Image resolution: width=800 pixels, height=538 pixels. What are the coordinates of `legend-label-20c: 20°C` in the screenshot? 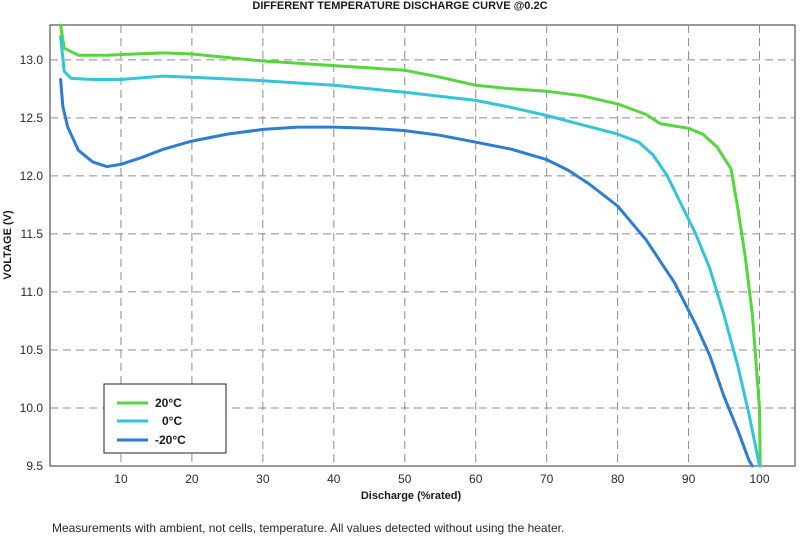 It's located at (168, 403).